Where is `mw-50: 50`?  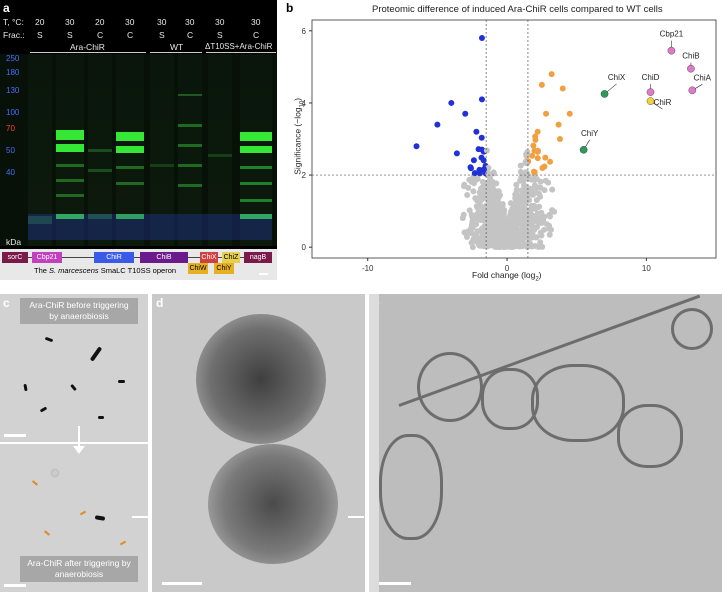 mw-50: 50 is located at coordinates (10, 150).